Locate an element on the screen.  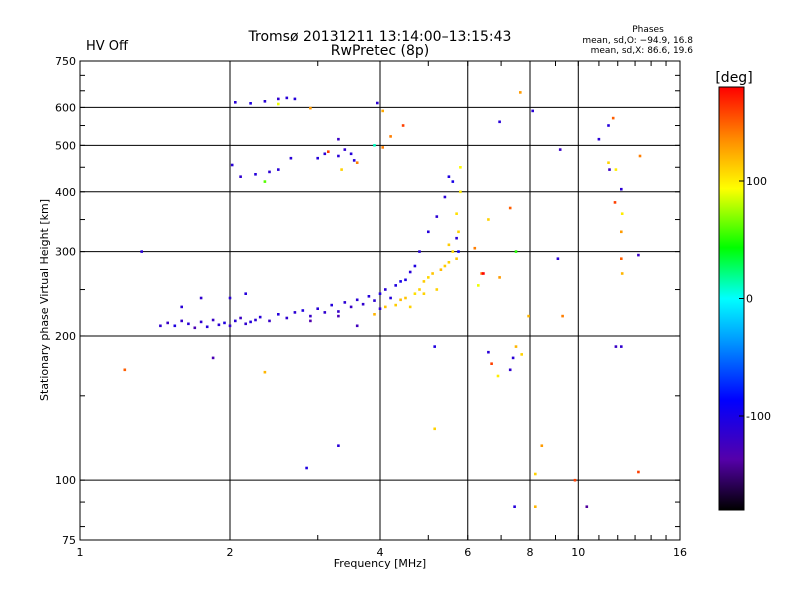
colorbar-tick-label: 100 is located at coordinates (756, 181).